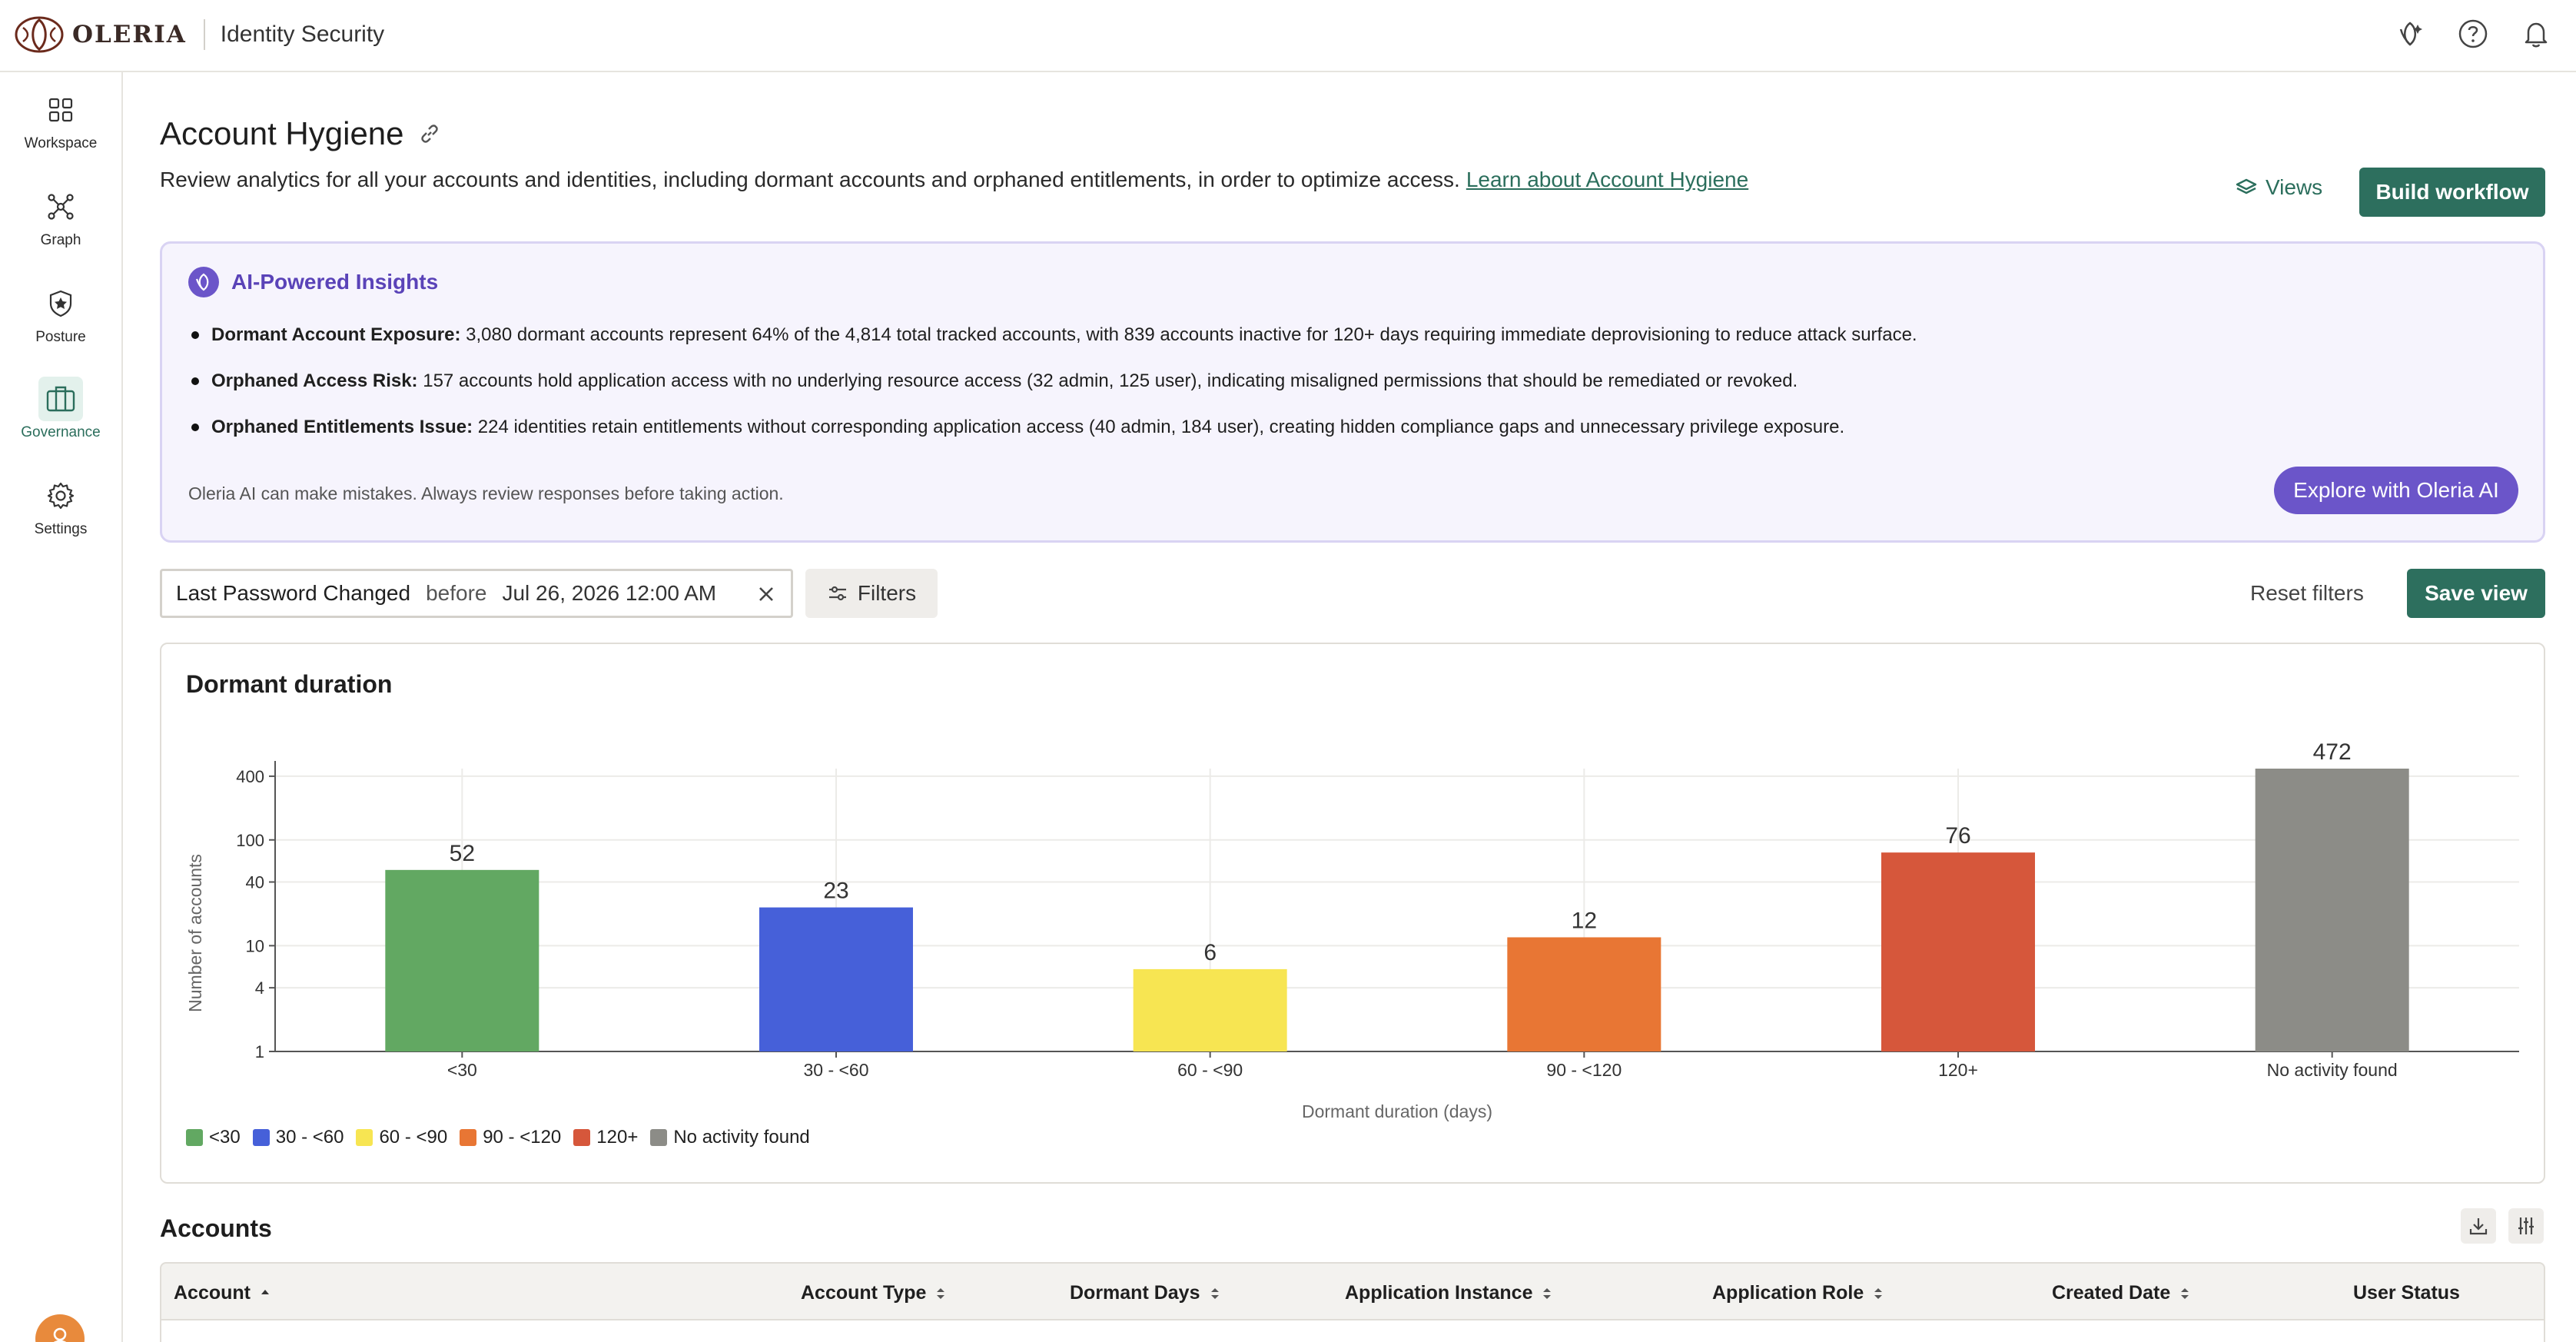 The height and width of the screenshot is (1342, 2576). I want to click on legend-label: 30 - <60, so click(309, 1138).